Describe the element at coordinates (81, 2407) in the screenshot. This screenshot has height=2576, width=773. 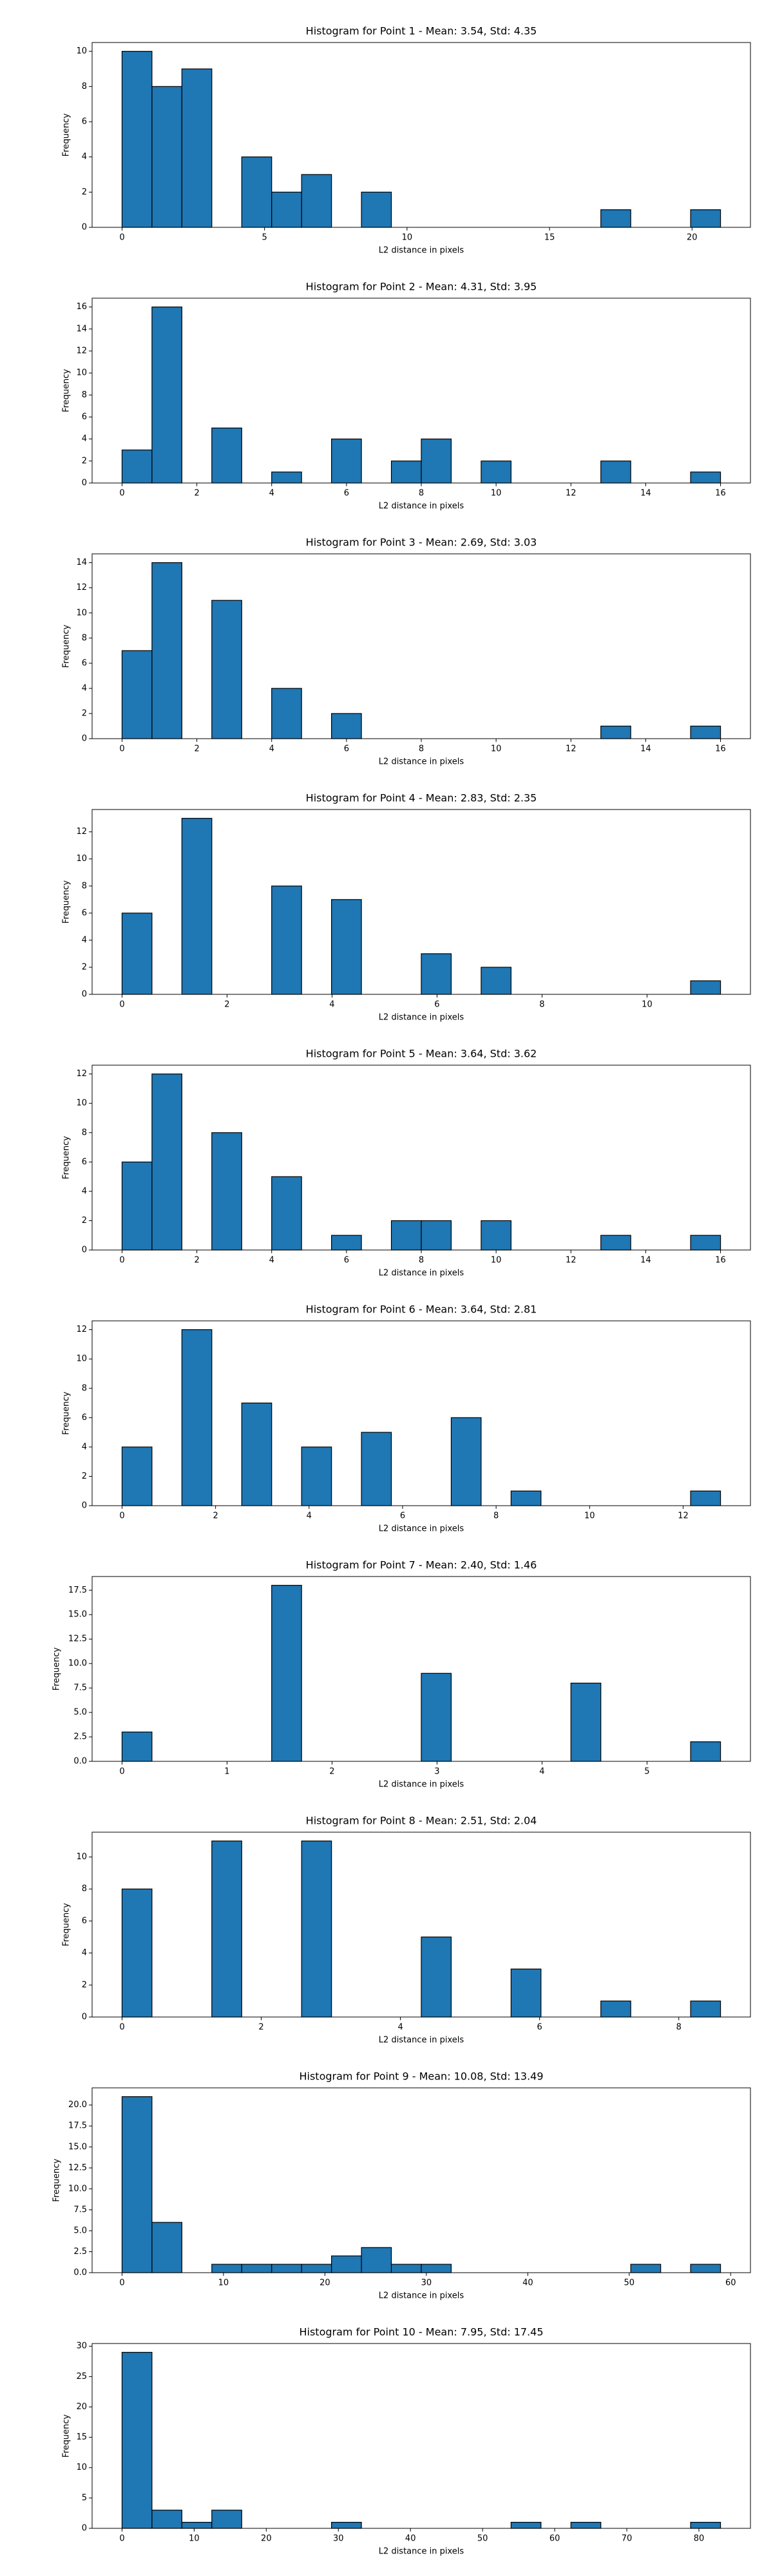
I see `y-tick-label: 20` at that location.